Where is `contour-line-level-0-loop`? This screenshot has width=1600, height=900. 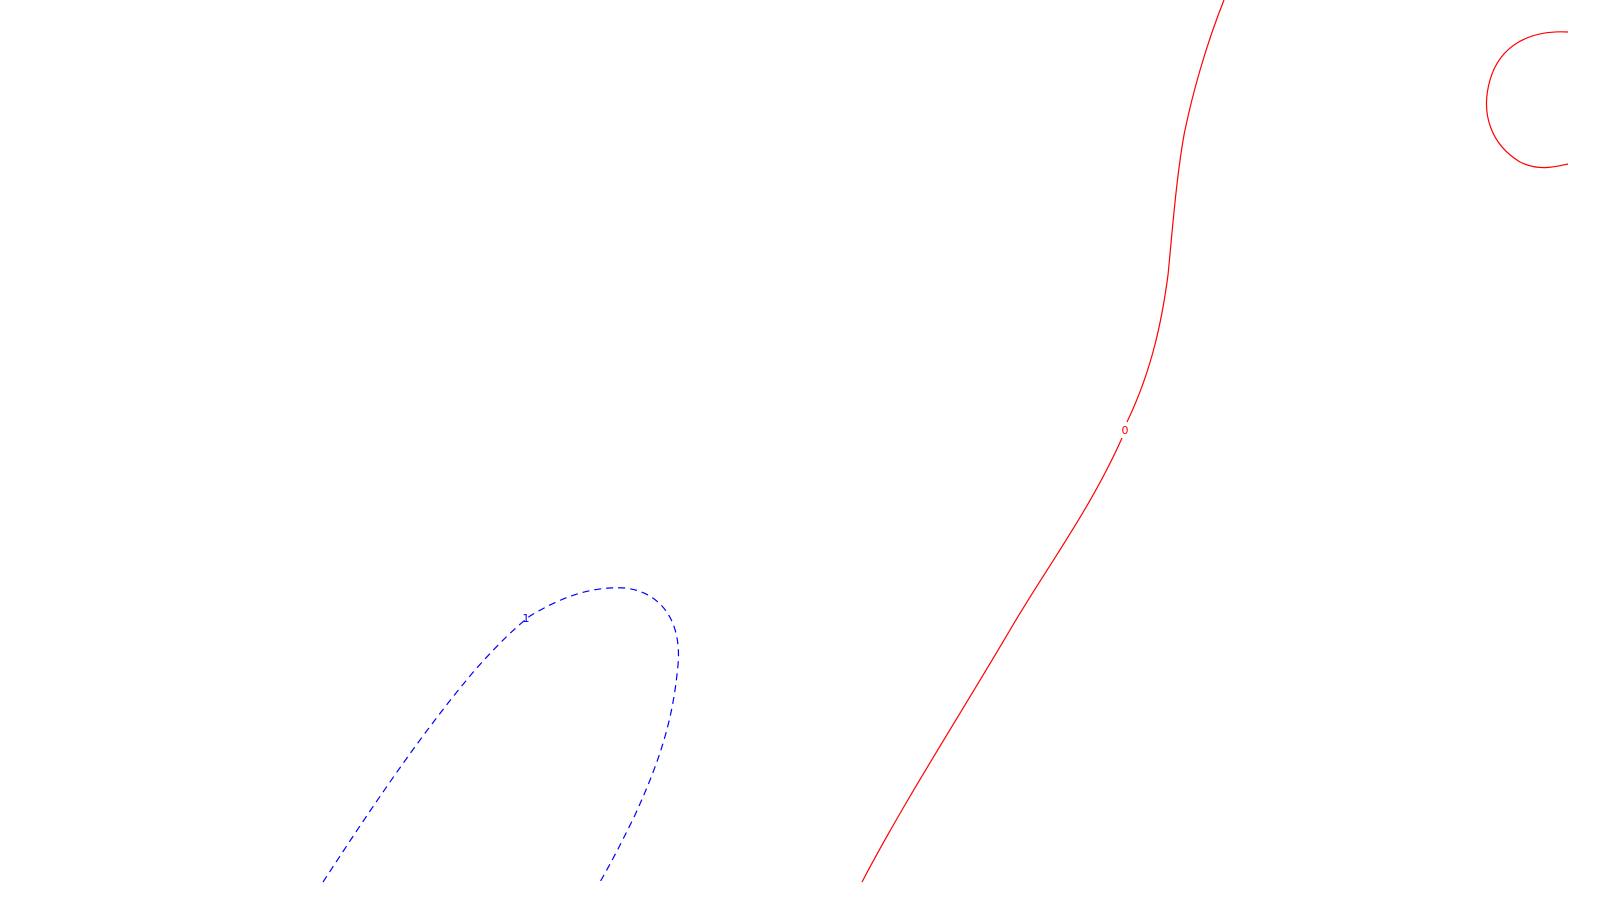 contour-line-level-0-loop is located at coordinates (1527, 100).